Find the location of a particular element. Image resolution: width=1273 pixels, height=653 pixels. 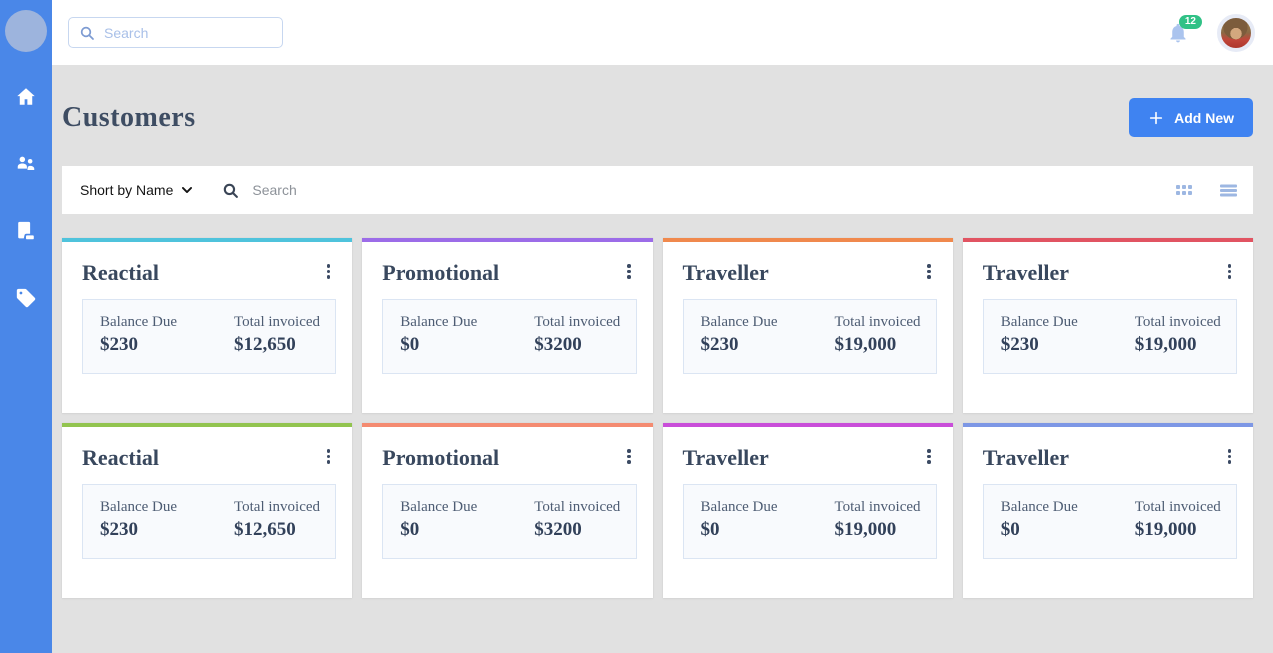

filter-bar: Short by Name is located at coordinates (657, 190).